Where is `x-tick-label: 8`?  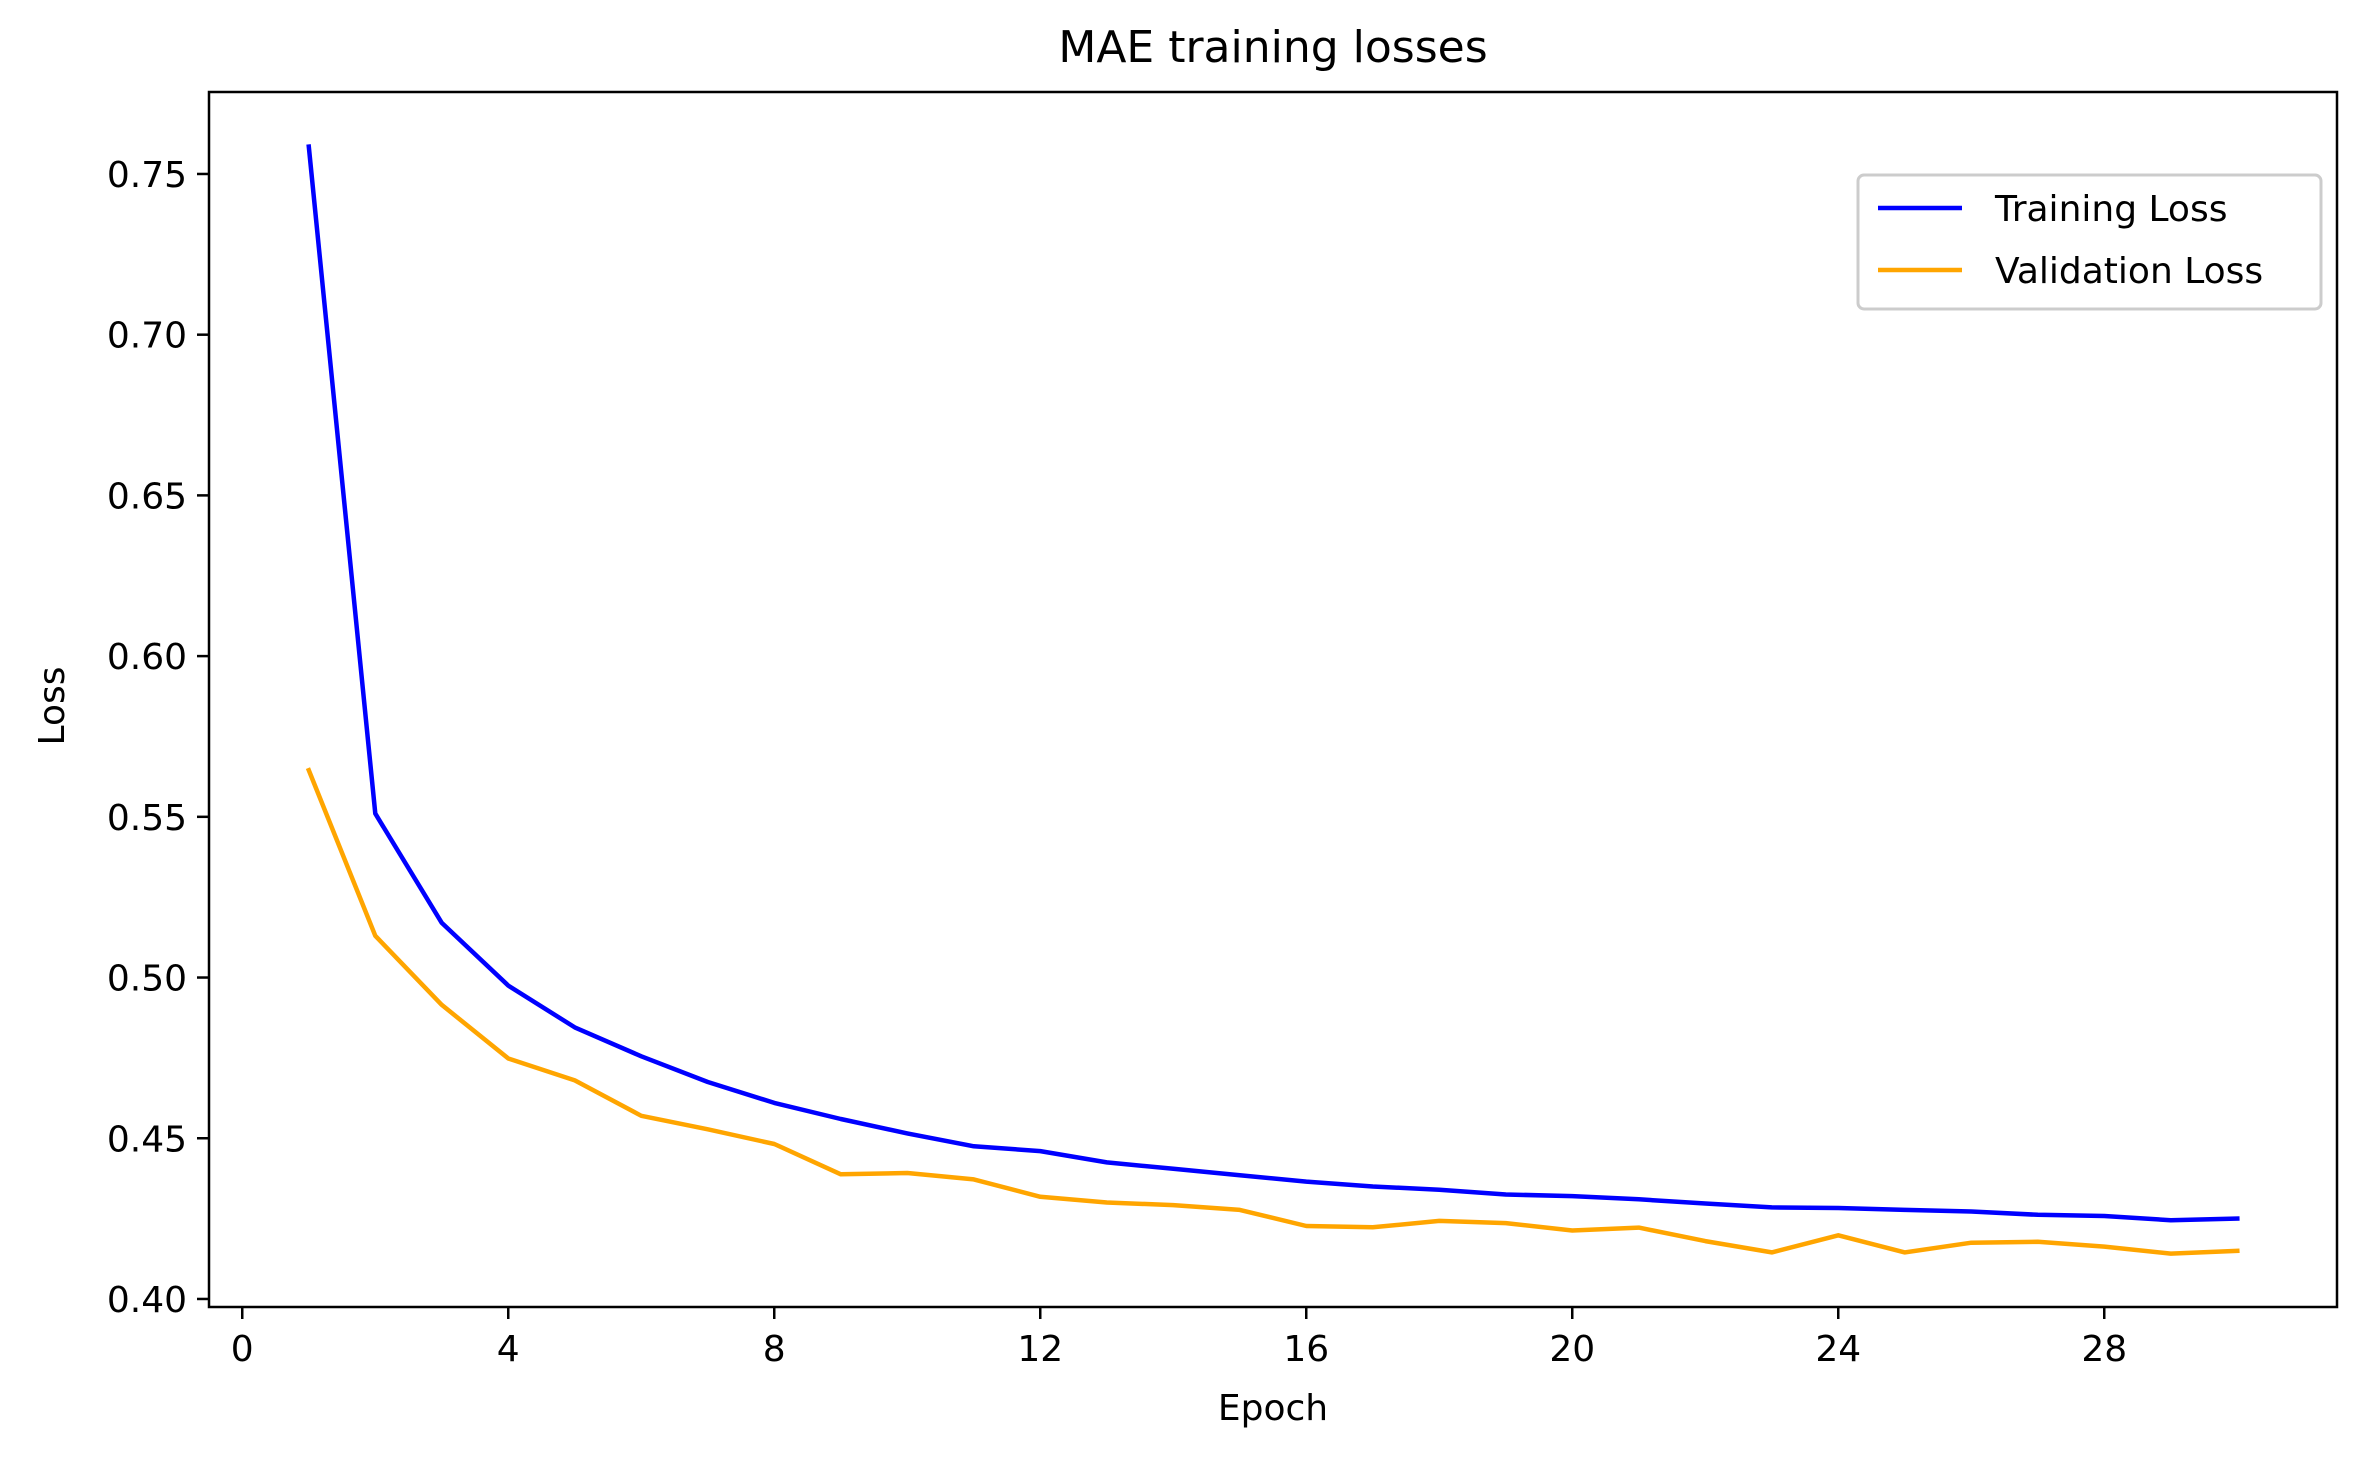
x-tick-label: 8 is located at coordinates (774, 1349).